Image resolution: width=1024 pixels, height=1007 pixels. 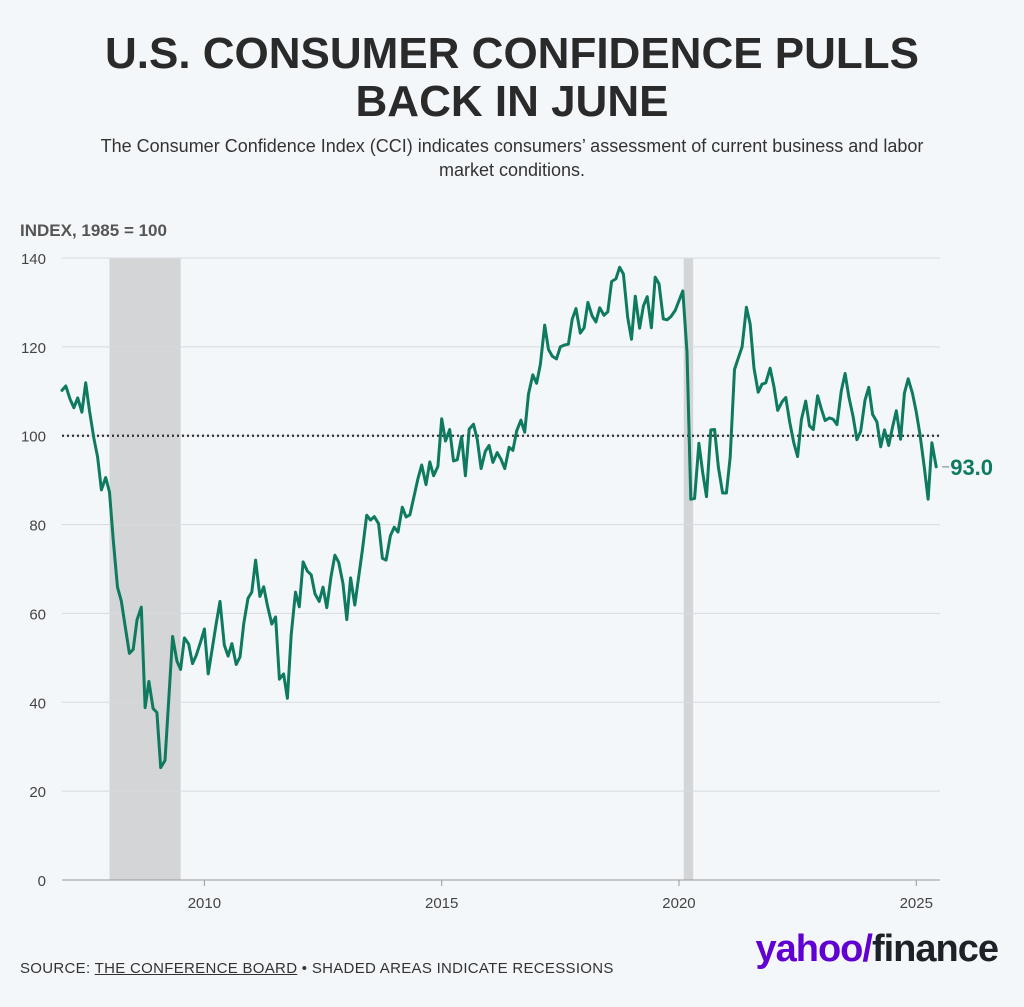 I want to click on title-line-1: U.S. CONSUMER CONFIDENCE PULLS, so click(x=512, y=53).